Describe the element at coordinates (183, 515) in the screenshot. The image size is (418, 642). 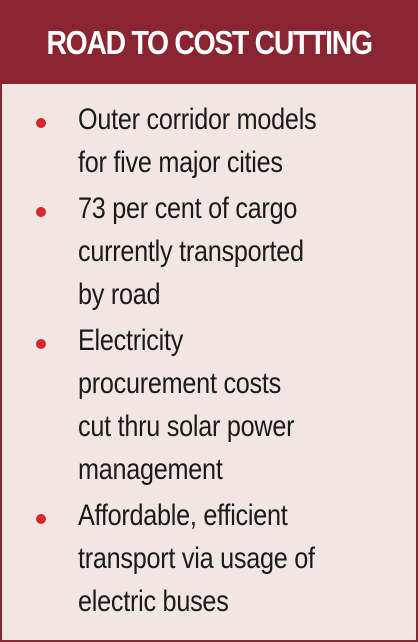
I see `bullet-text: Affordable, efficient` at that location.